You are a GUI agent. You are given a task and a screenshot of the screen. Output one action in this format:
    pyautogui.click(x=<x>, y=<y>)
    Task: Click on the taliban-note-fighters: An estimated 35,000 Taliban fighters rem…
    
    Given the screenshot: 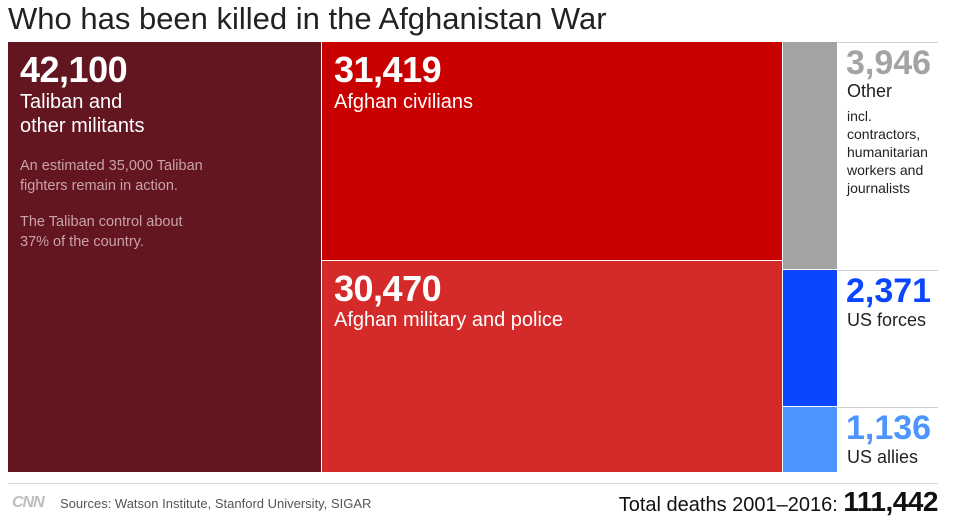 What is the action you would take?
    pyautogui.click(x=111, y=176)
    